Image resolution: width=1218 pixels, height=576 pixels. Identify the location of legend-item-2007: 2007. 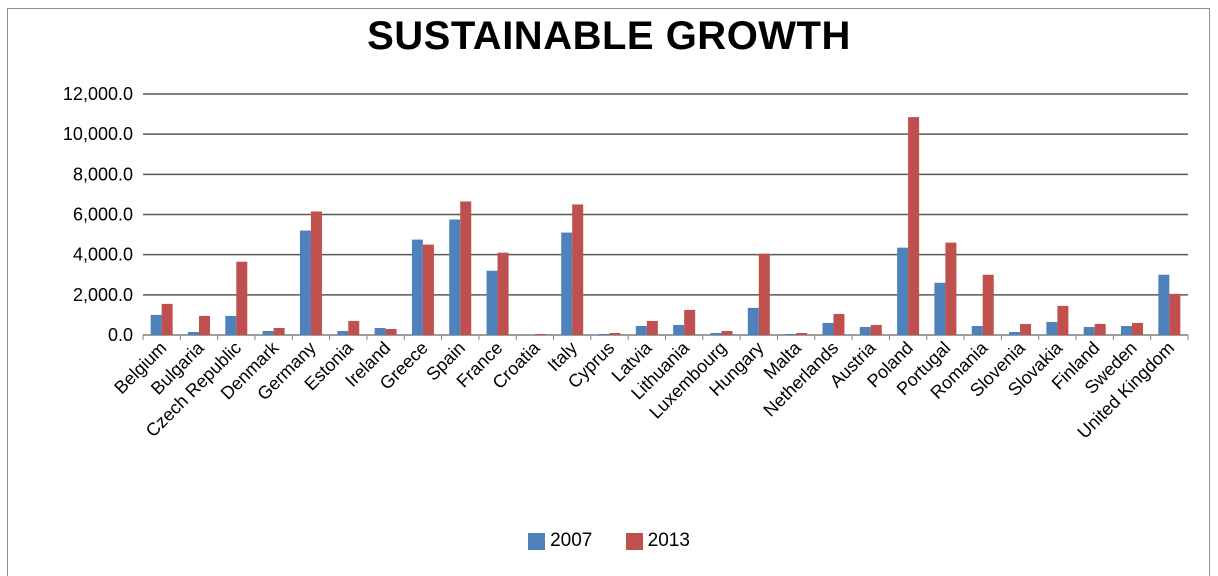
(560, 541).